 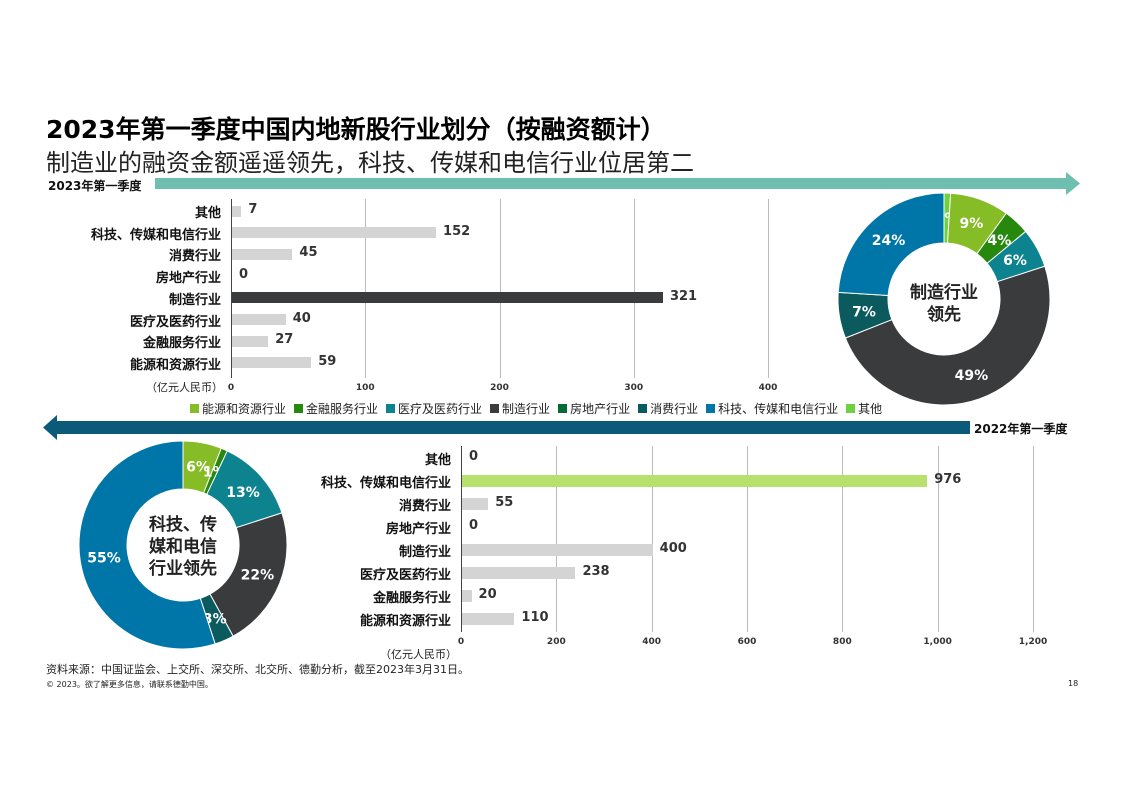 I want to click on legend-label-consumer: 消费行业, so click(x=674, y=409).